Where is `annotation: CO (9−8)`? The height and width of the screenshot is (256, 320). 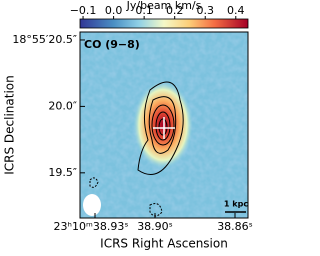 annotation: CO (9−8) is located at coordinates (112, 44).